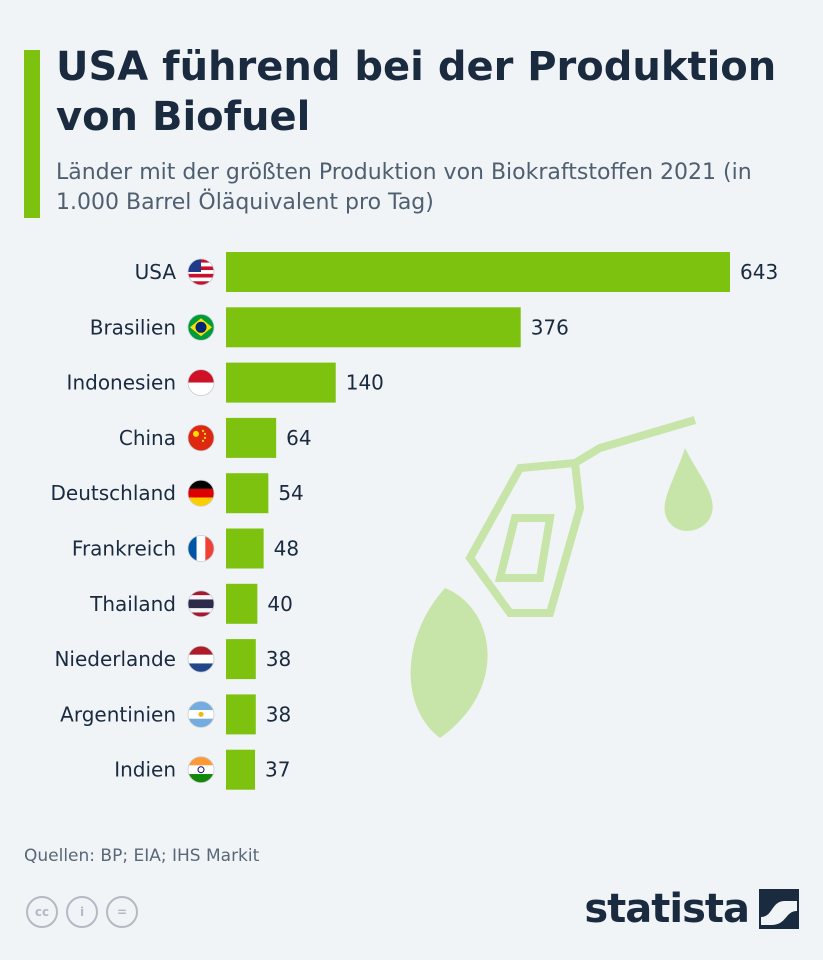  I want to click on flag-thailand-icon, so click(201, 604).